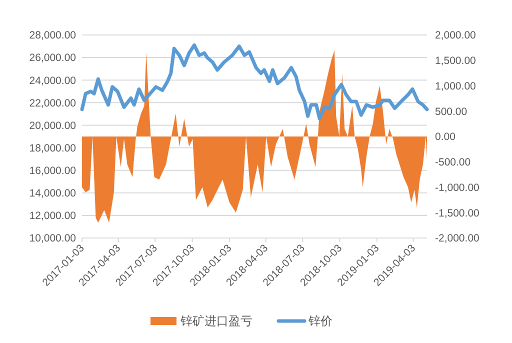 The image size is (512, 343). Describe the element at coordinates (457, 238) in the screenshot. I see `y2-tick-label: -2,000.00` at that location.